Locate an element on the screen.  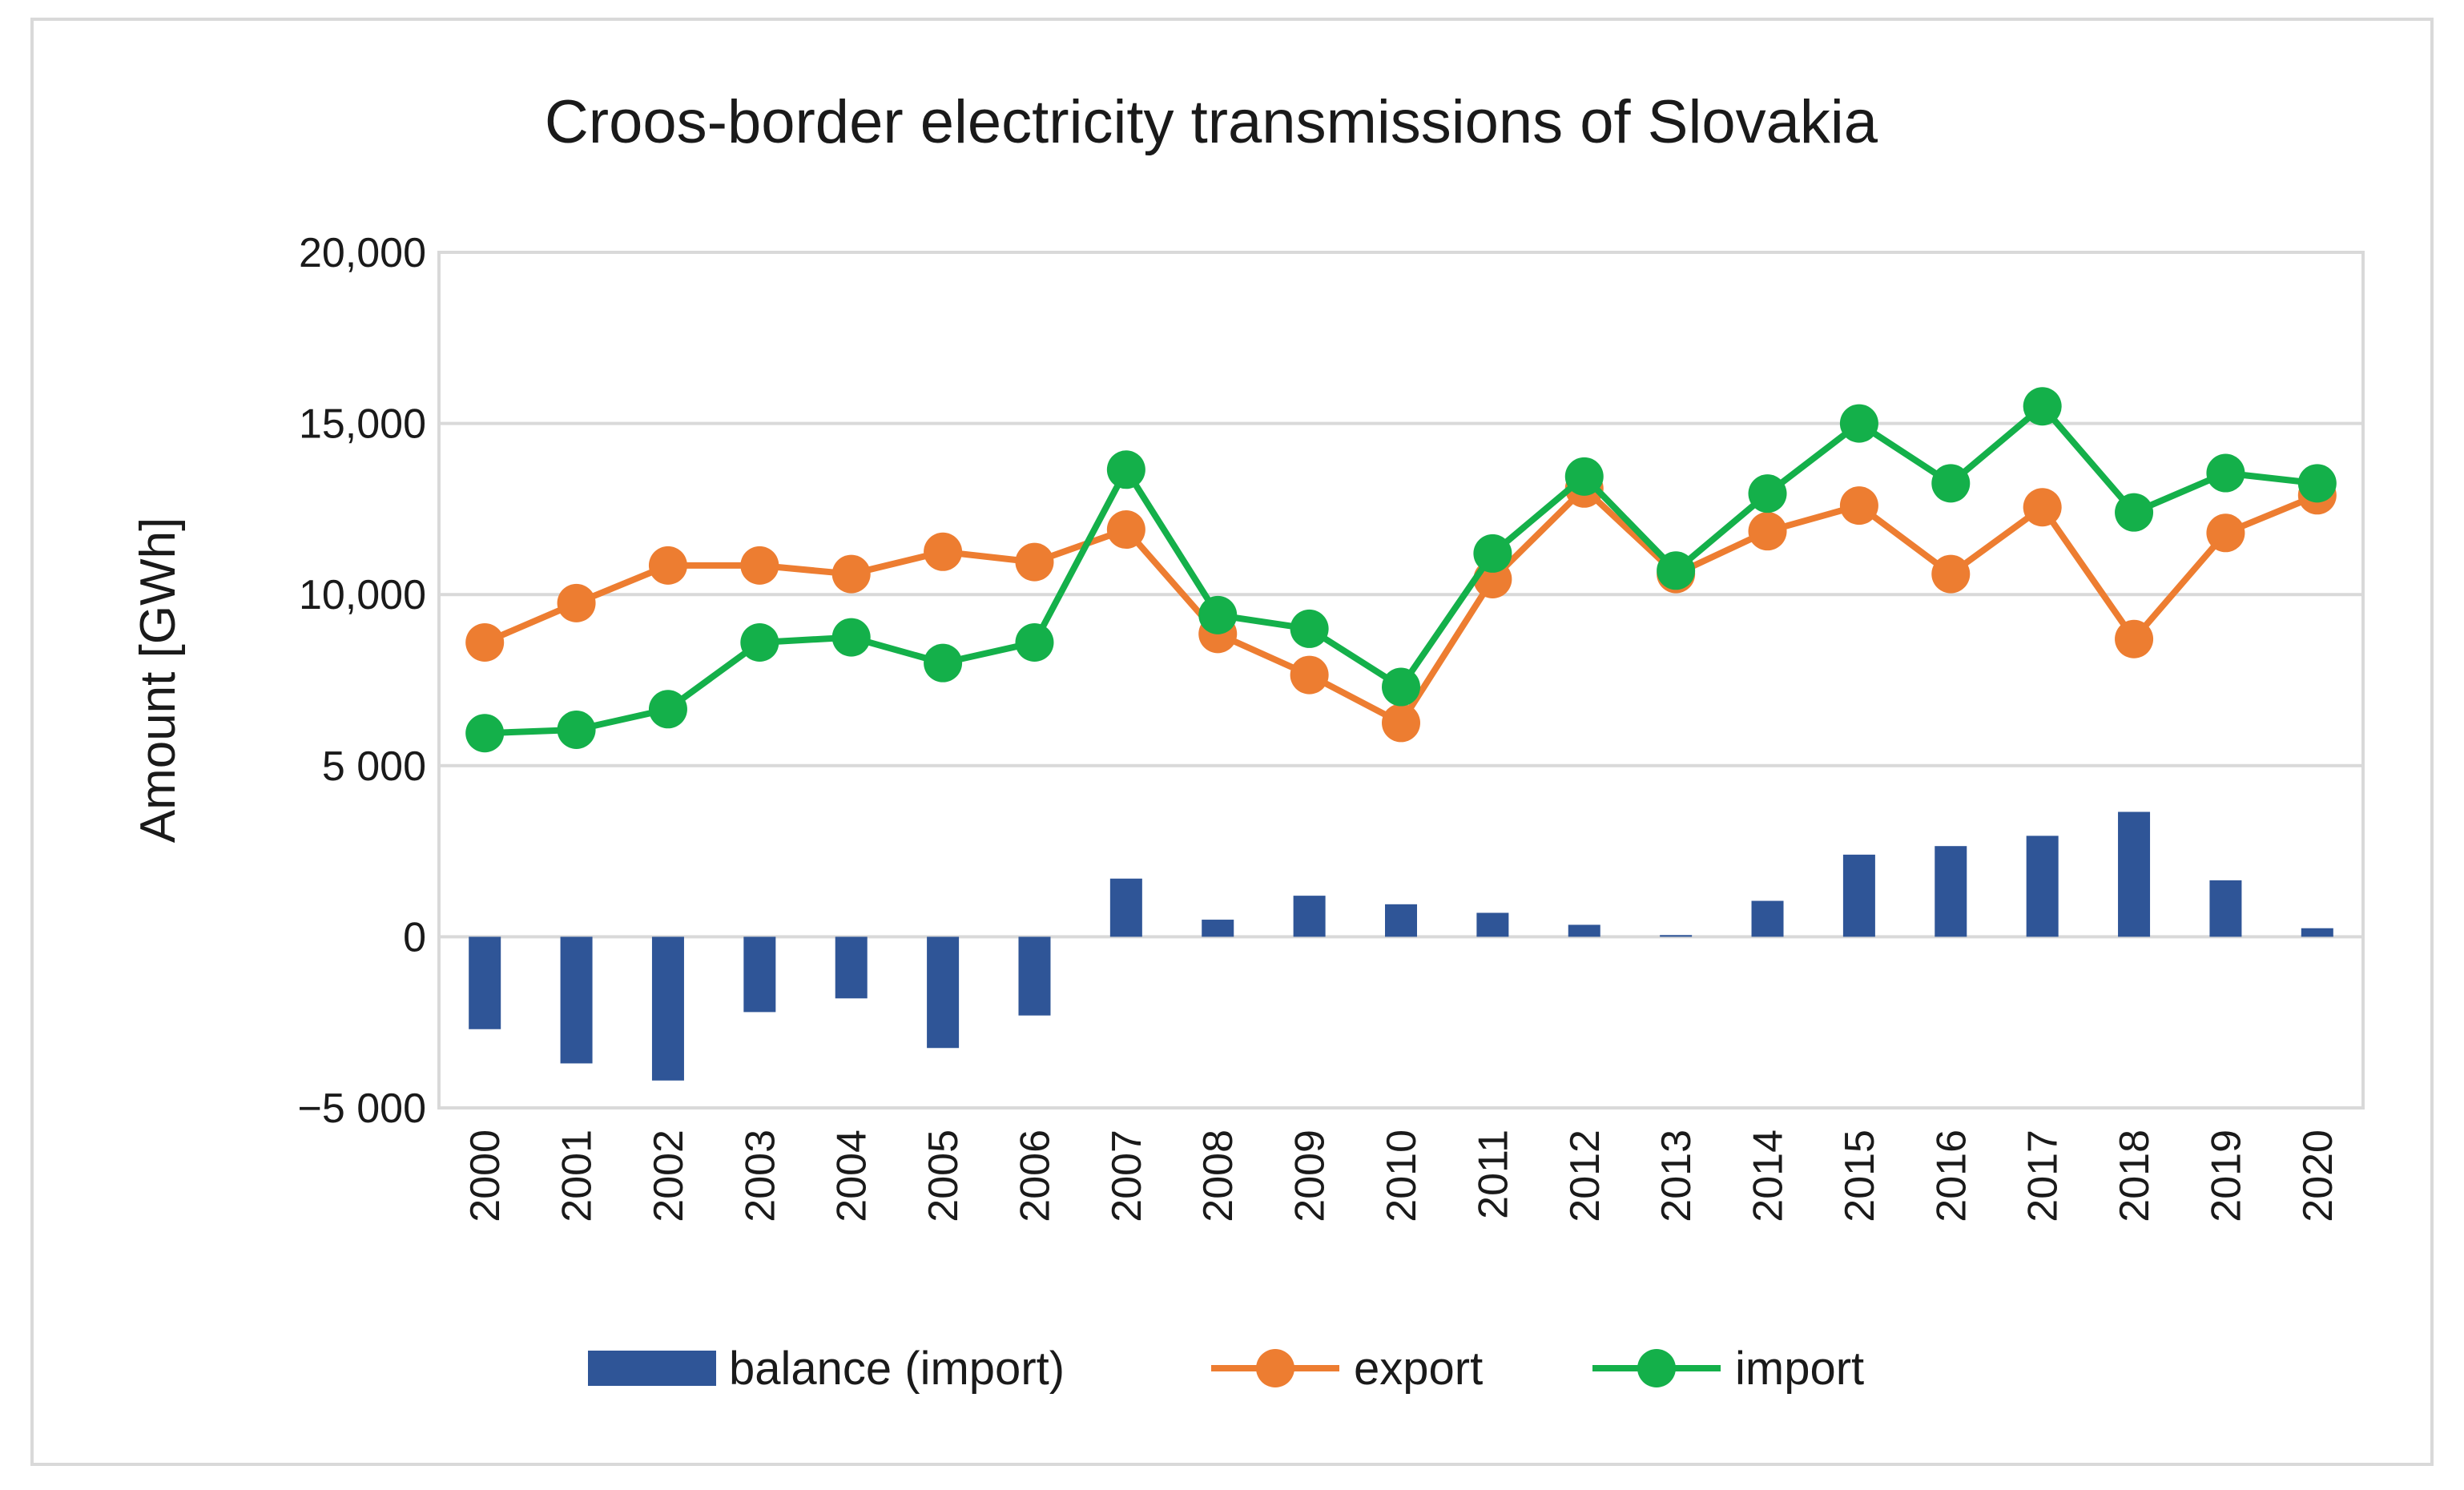
legend-label-import: import is located at coordinates (1799, 1369).